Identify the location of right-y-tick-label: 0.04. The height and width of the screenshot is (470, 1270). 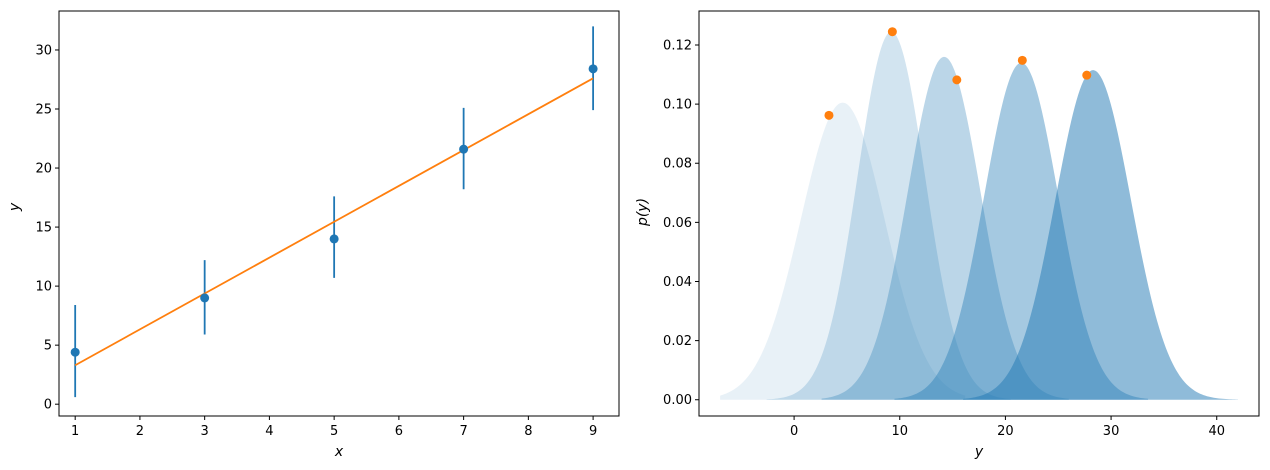
(677, 282).